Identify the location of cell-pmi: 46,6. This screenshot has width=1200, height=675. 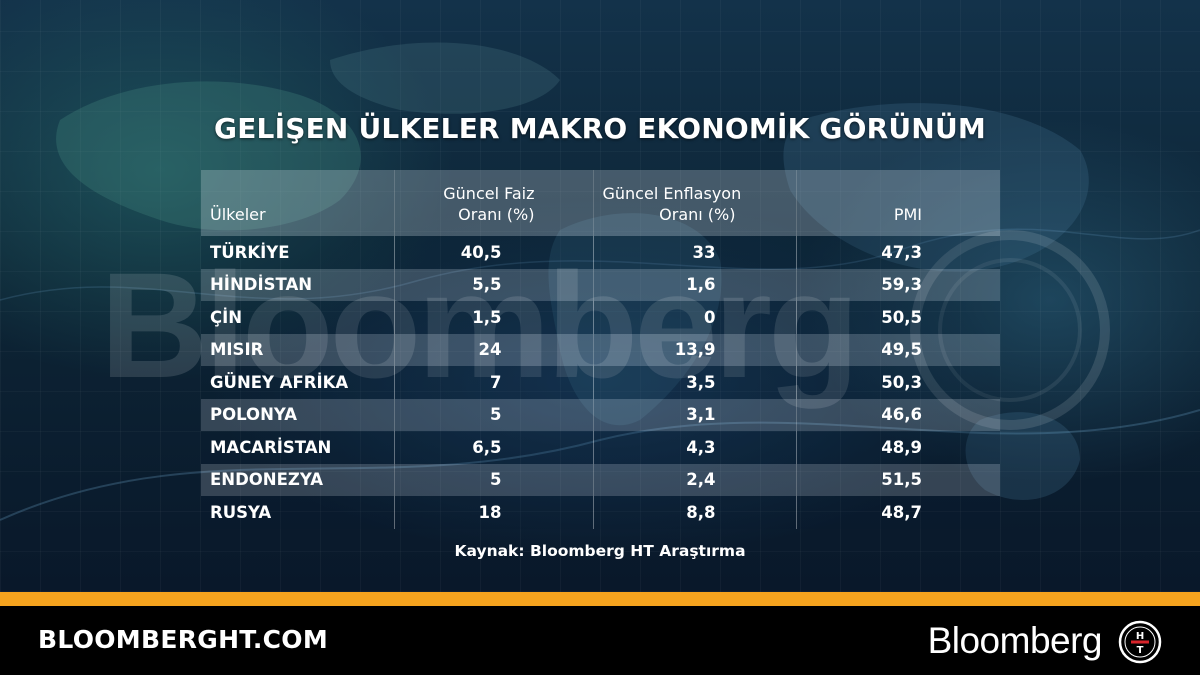
(897, 414).